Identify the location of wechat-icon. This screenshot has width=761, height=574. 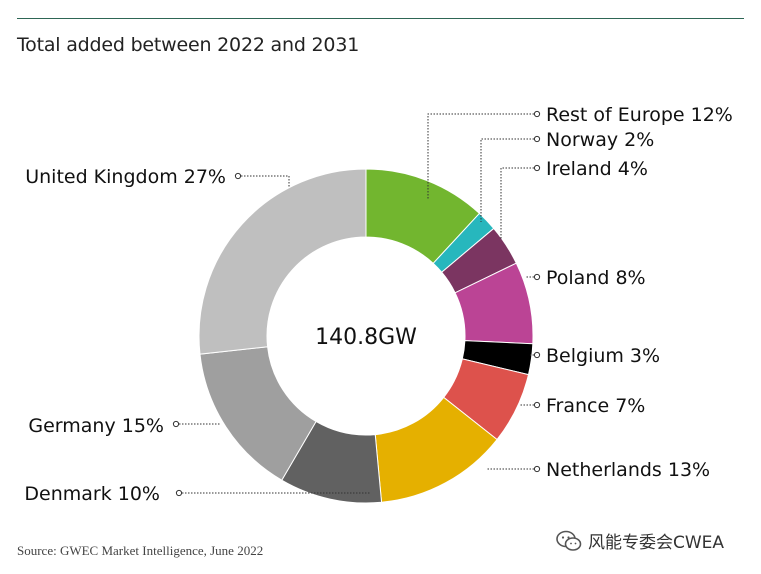
(569, 540).